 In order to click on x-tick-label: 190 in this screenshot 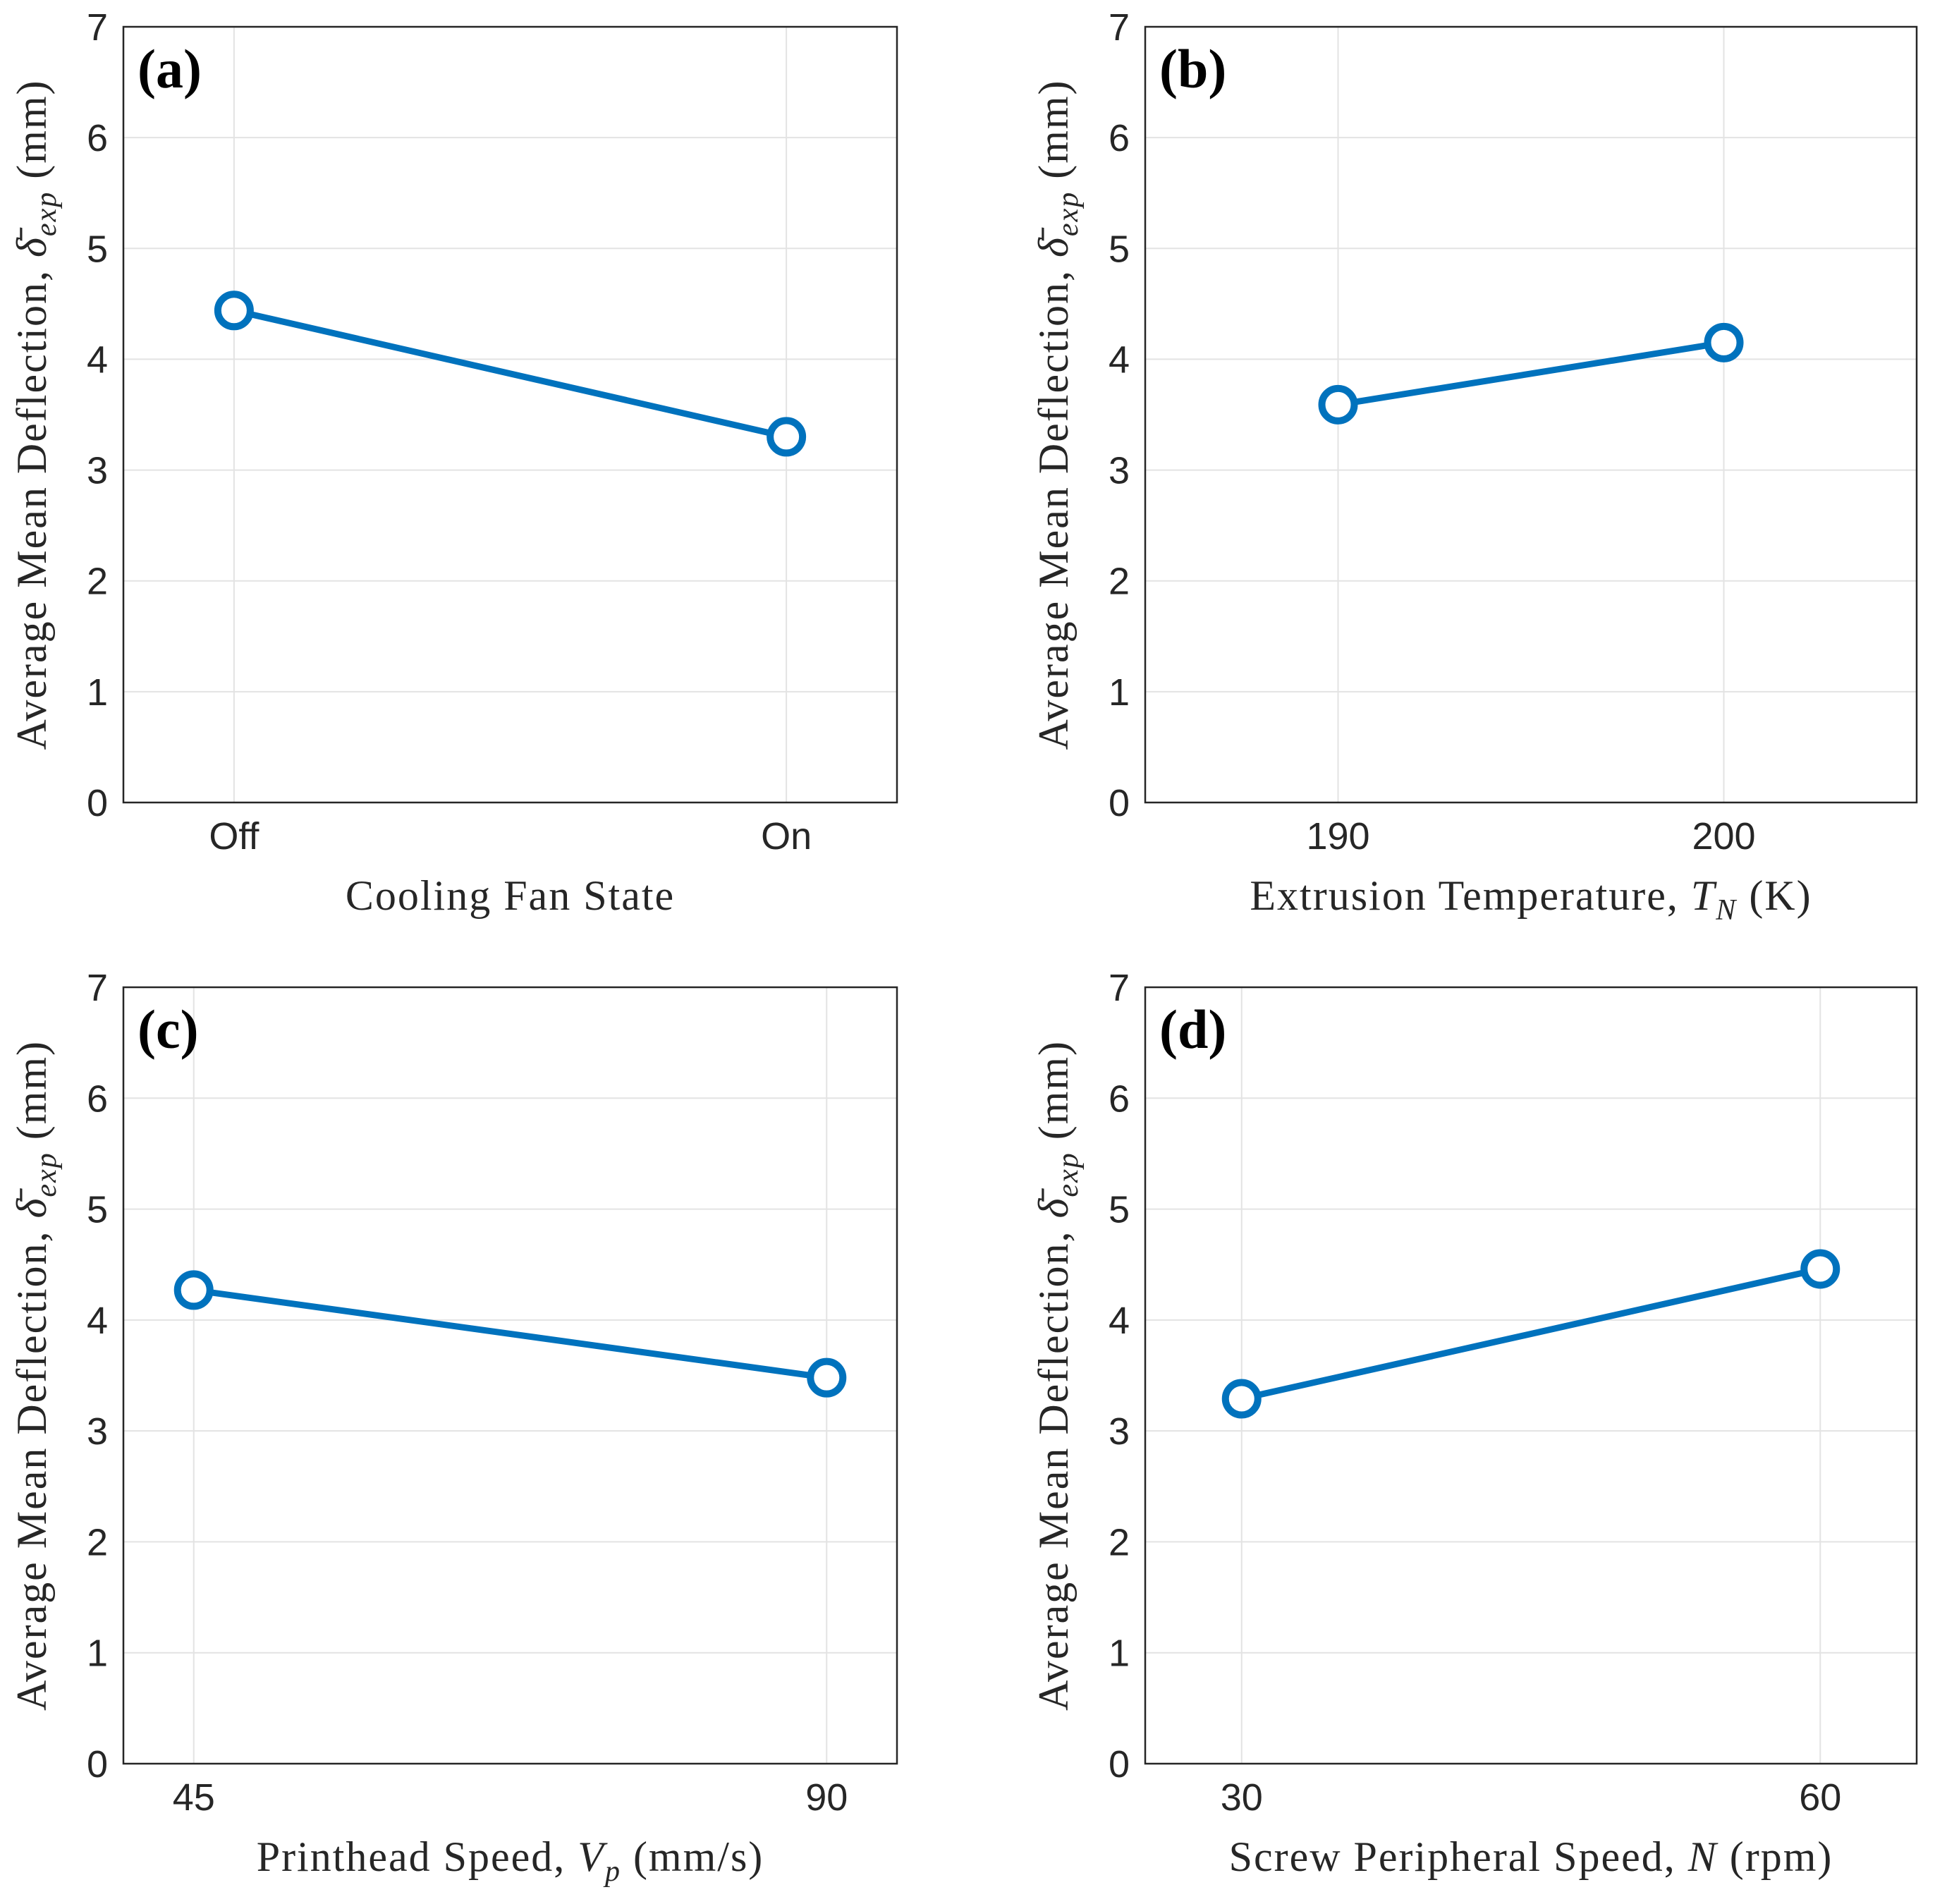, I will do `click(1338, 836)`.